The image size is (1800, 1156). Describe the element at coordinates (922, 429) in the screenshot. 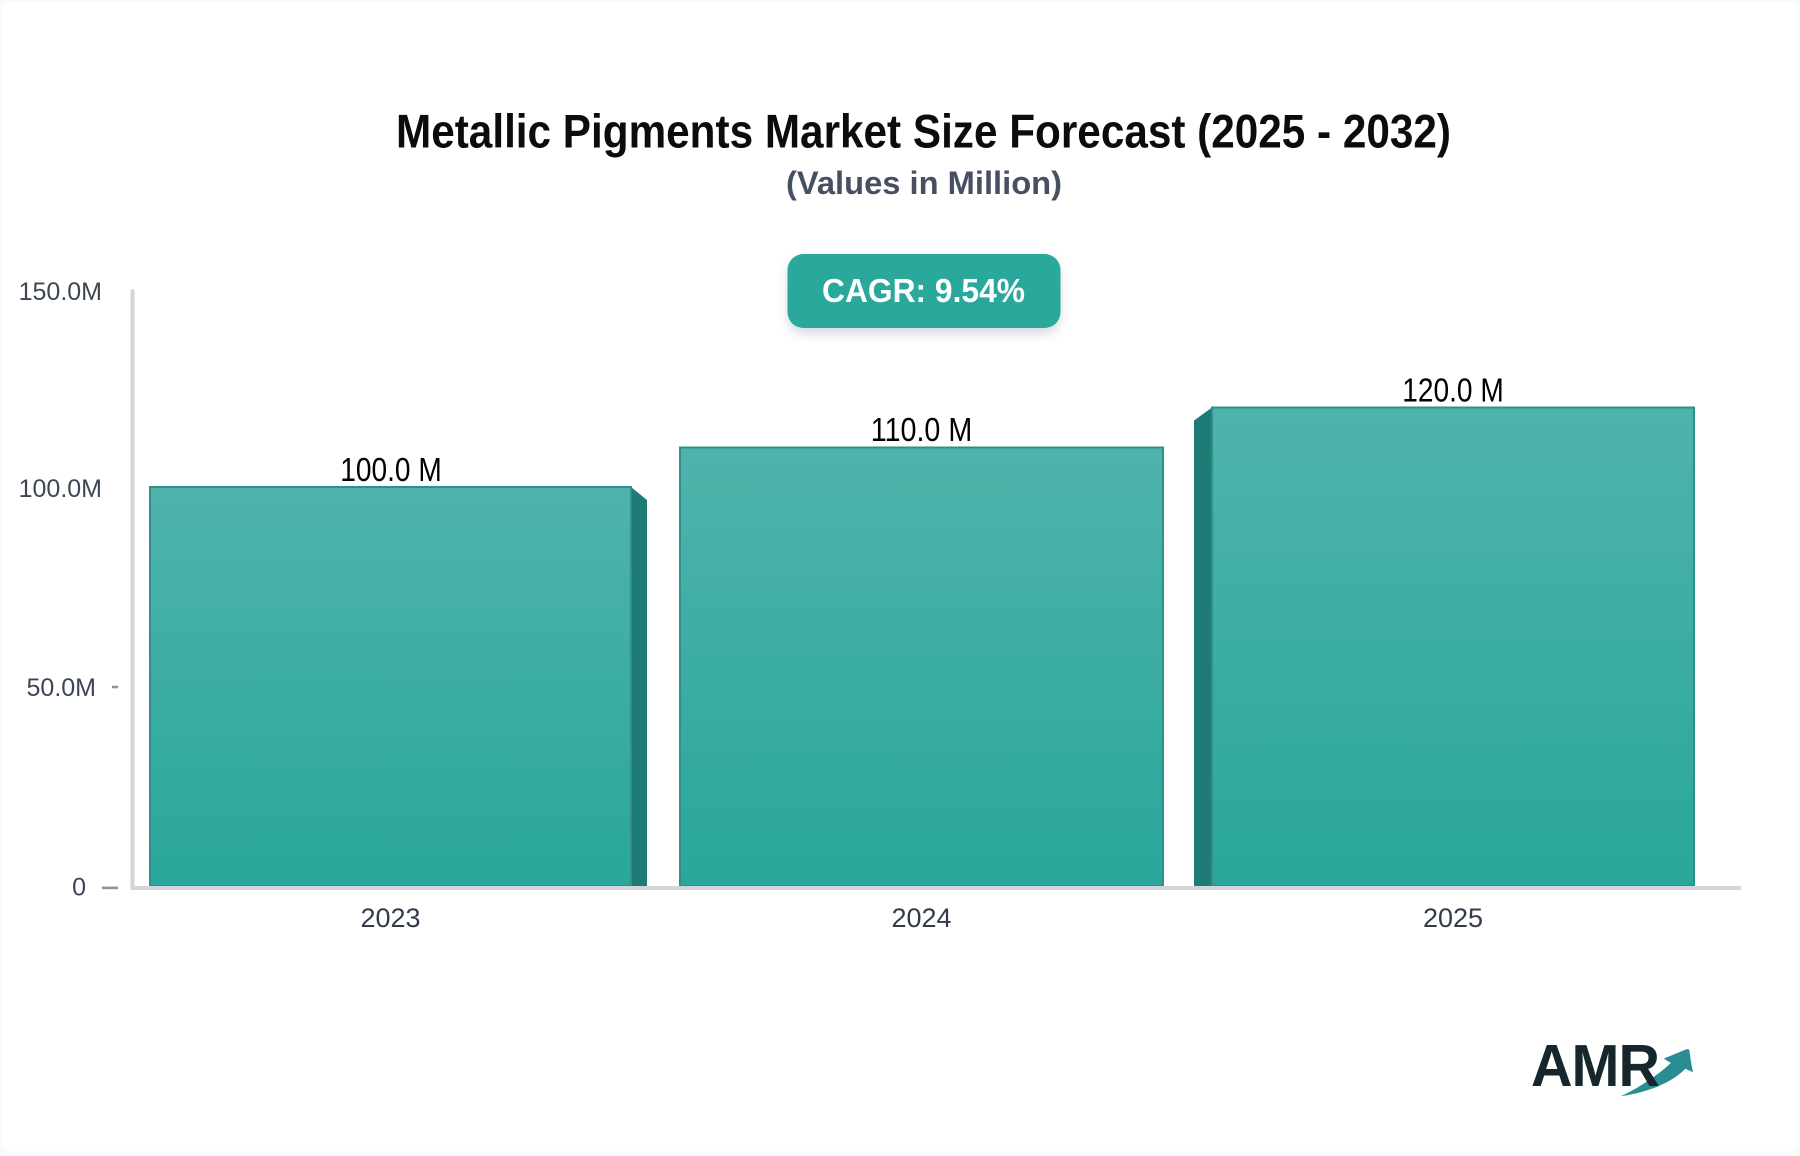

I see `svg-text: 110.0 M` at that location.